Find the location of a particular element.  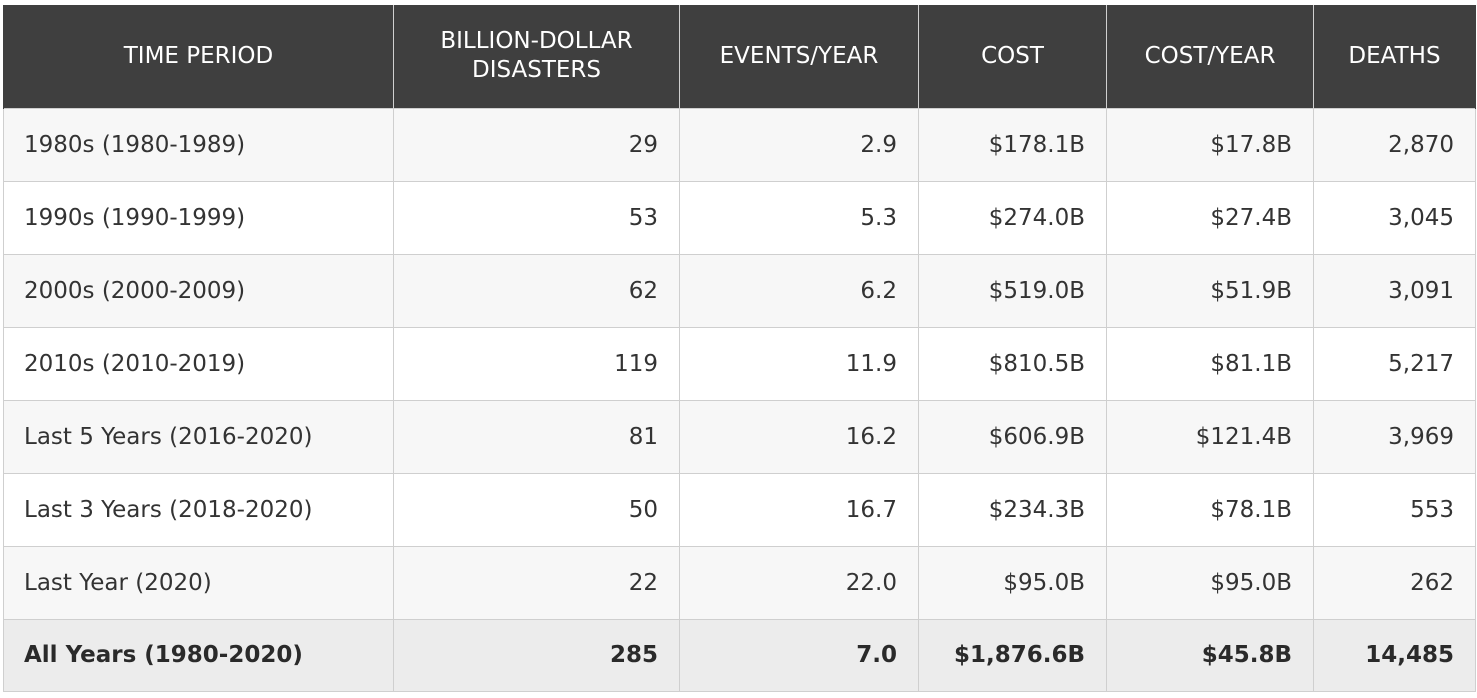

table-cell: $45.8B is located at coordinates (1210, 655).